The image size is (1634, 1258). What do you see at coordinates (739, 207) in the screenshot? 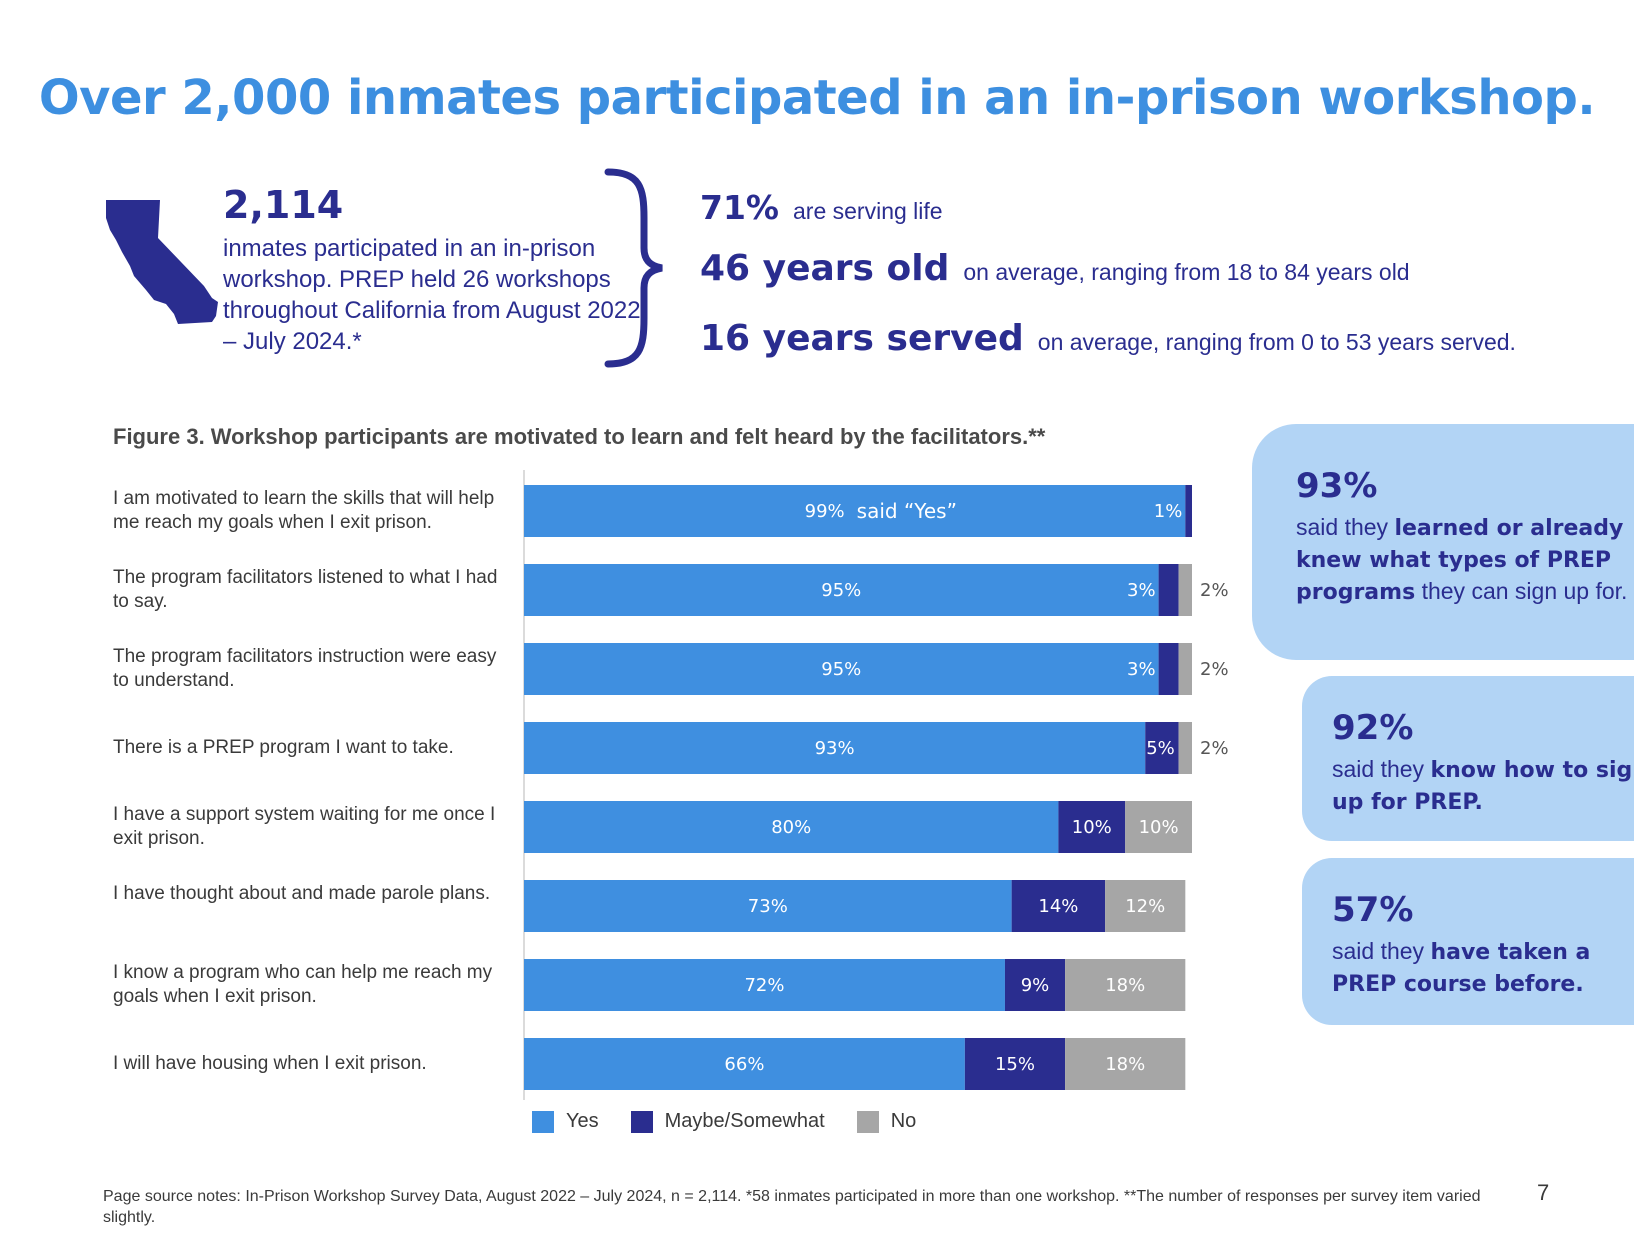
I see `stat-big: 71%` at bounding box center [739, 207].